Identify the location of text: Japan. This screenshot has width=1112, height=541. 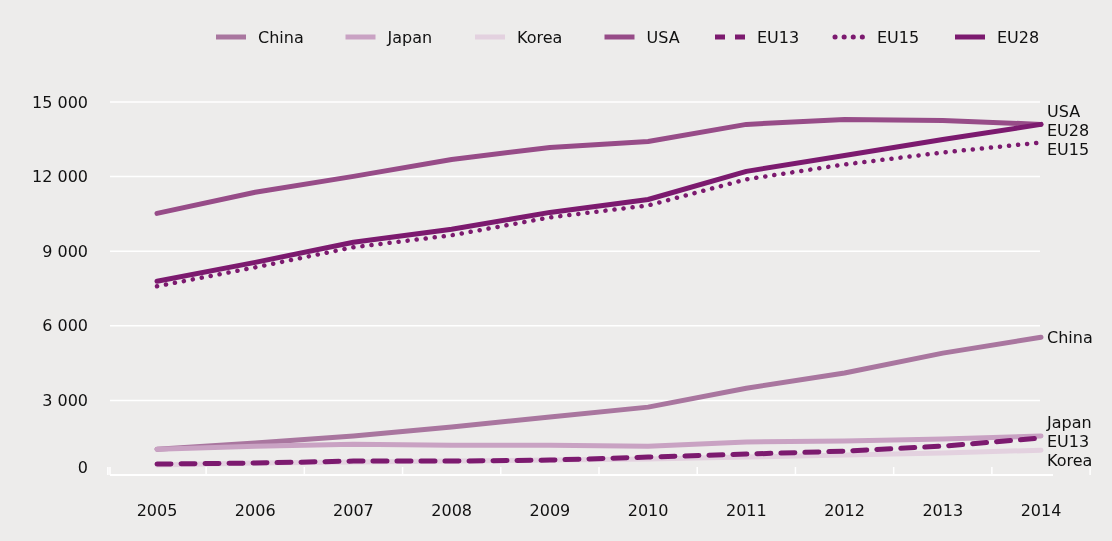
(1069, 422).